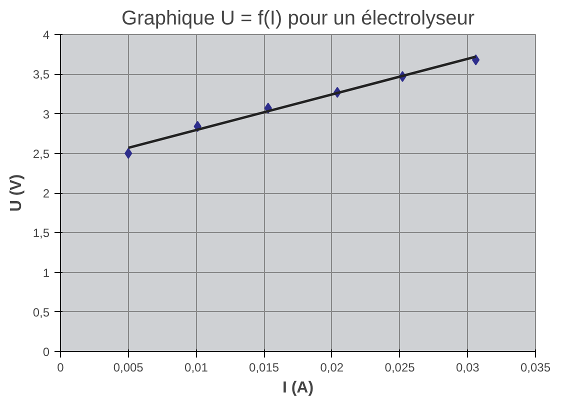  Describe the element at coordinates (46, 114) in the screenshot. I see `y-tick-label: 3` at that location.